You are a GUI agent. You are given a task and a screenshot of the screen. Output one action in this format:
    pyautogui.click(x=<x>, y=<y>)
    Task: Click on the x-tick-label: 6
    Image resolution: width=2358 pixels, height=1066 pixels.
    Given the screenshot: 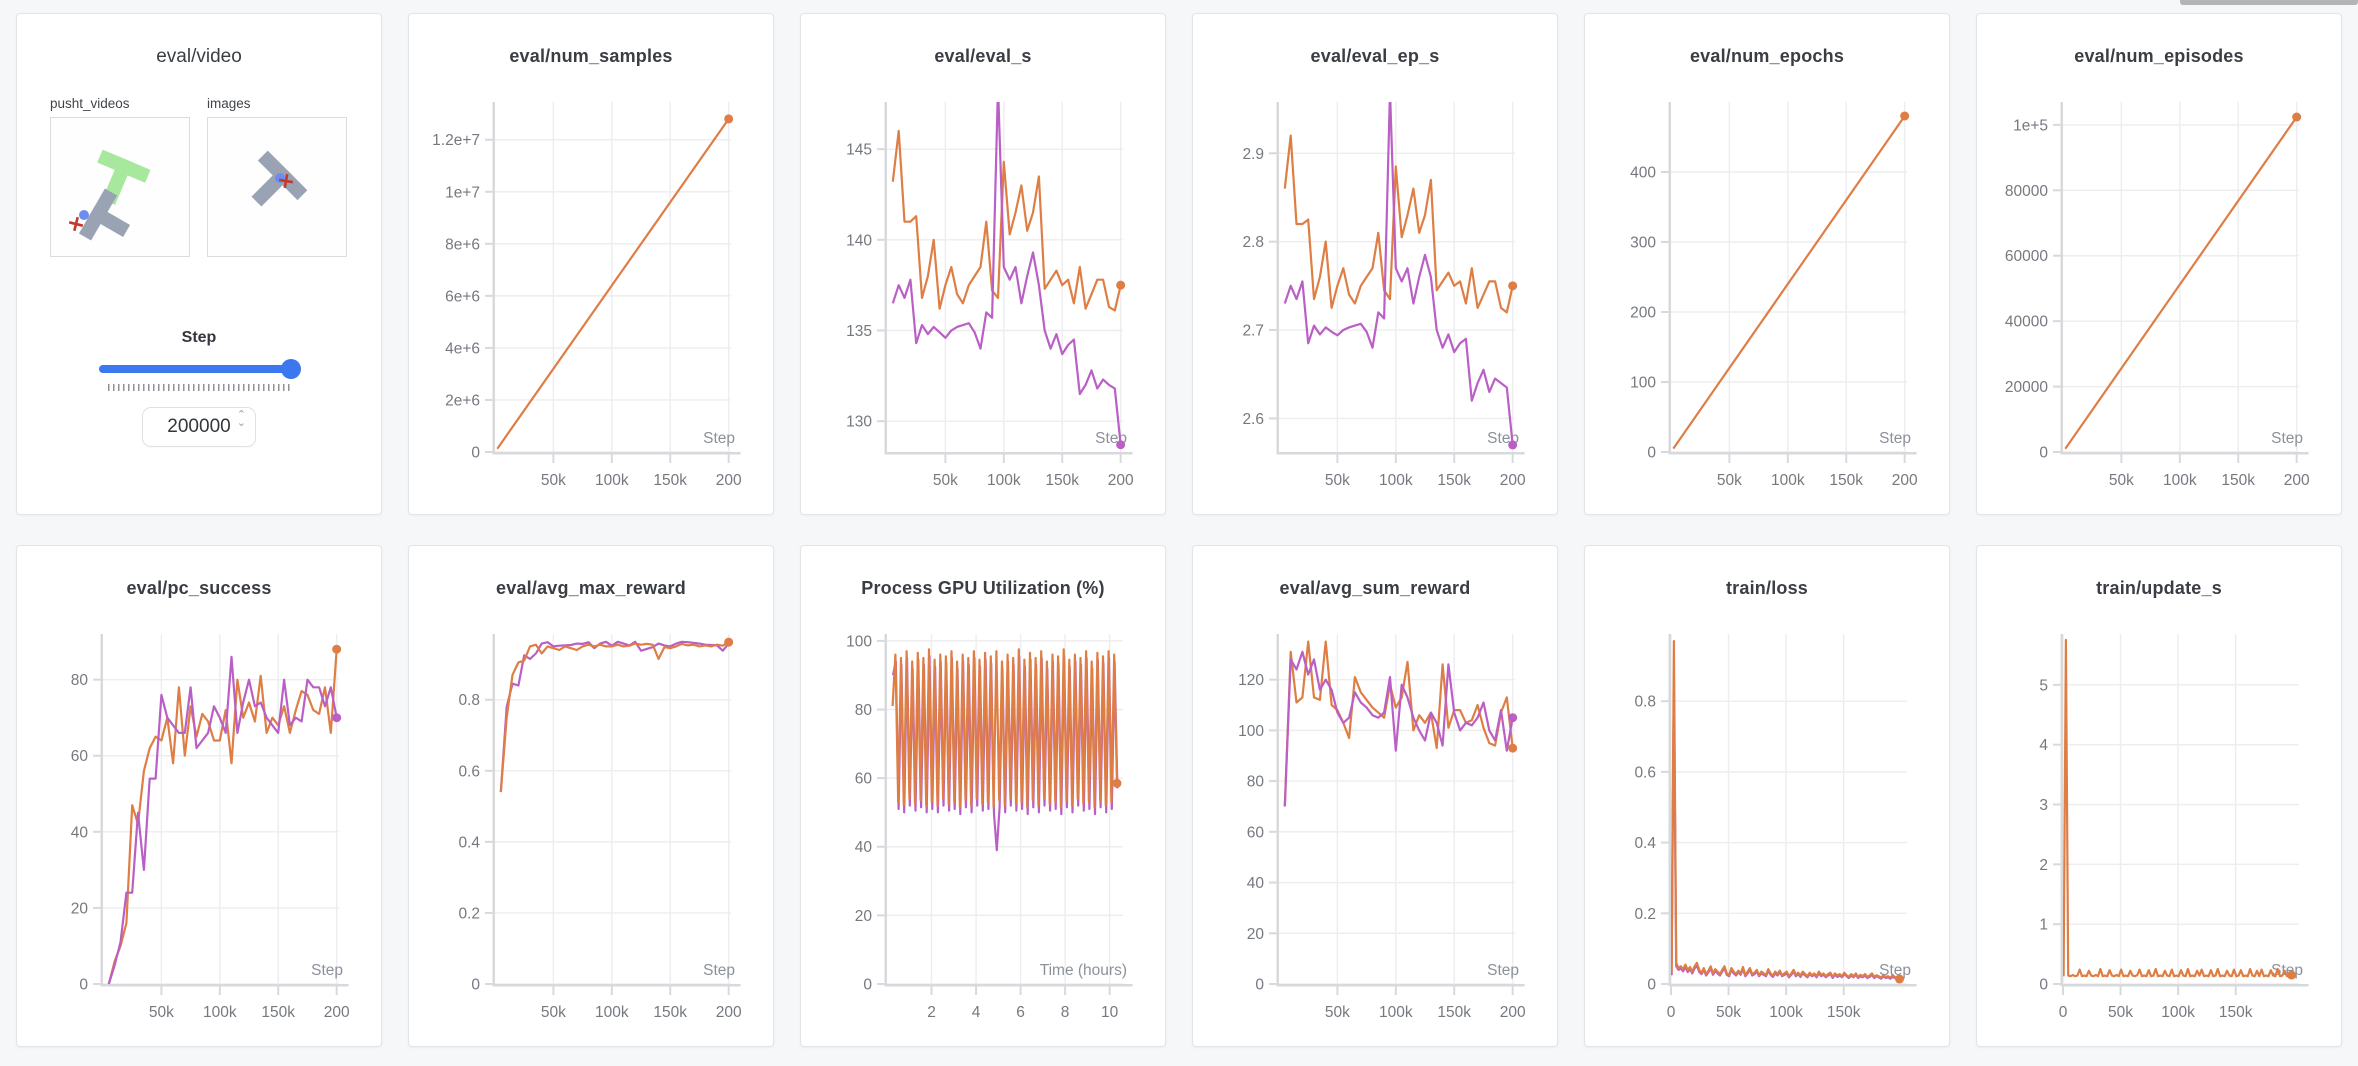 What is the action you would take?
    pyautogui.click(x=1020, y=1012)
    